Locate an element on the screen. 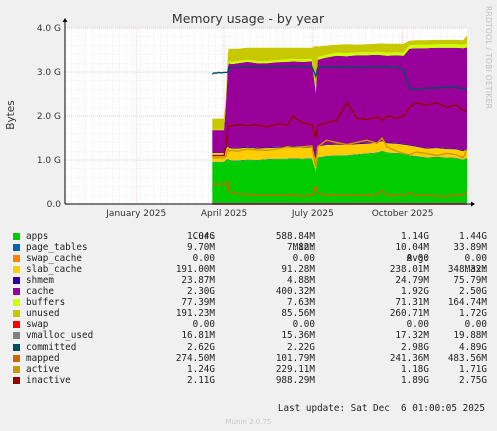 This screenshot has width=497, height=431. legend-min: 400.32M is located at coordinates (295, 292).